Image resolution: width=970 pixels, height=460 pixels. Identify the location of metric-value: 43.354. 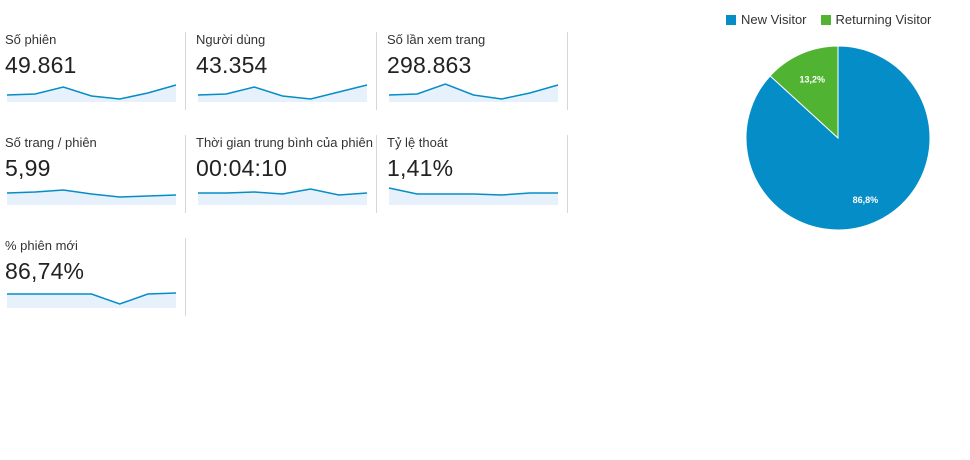
(232, 65).